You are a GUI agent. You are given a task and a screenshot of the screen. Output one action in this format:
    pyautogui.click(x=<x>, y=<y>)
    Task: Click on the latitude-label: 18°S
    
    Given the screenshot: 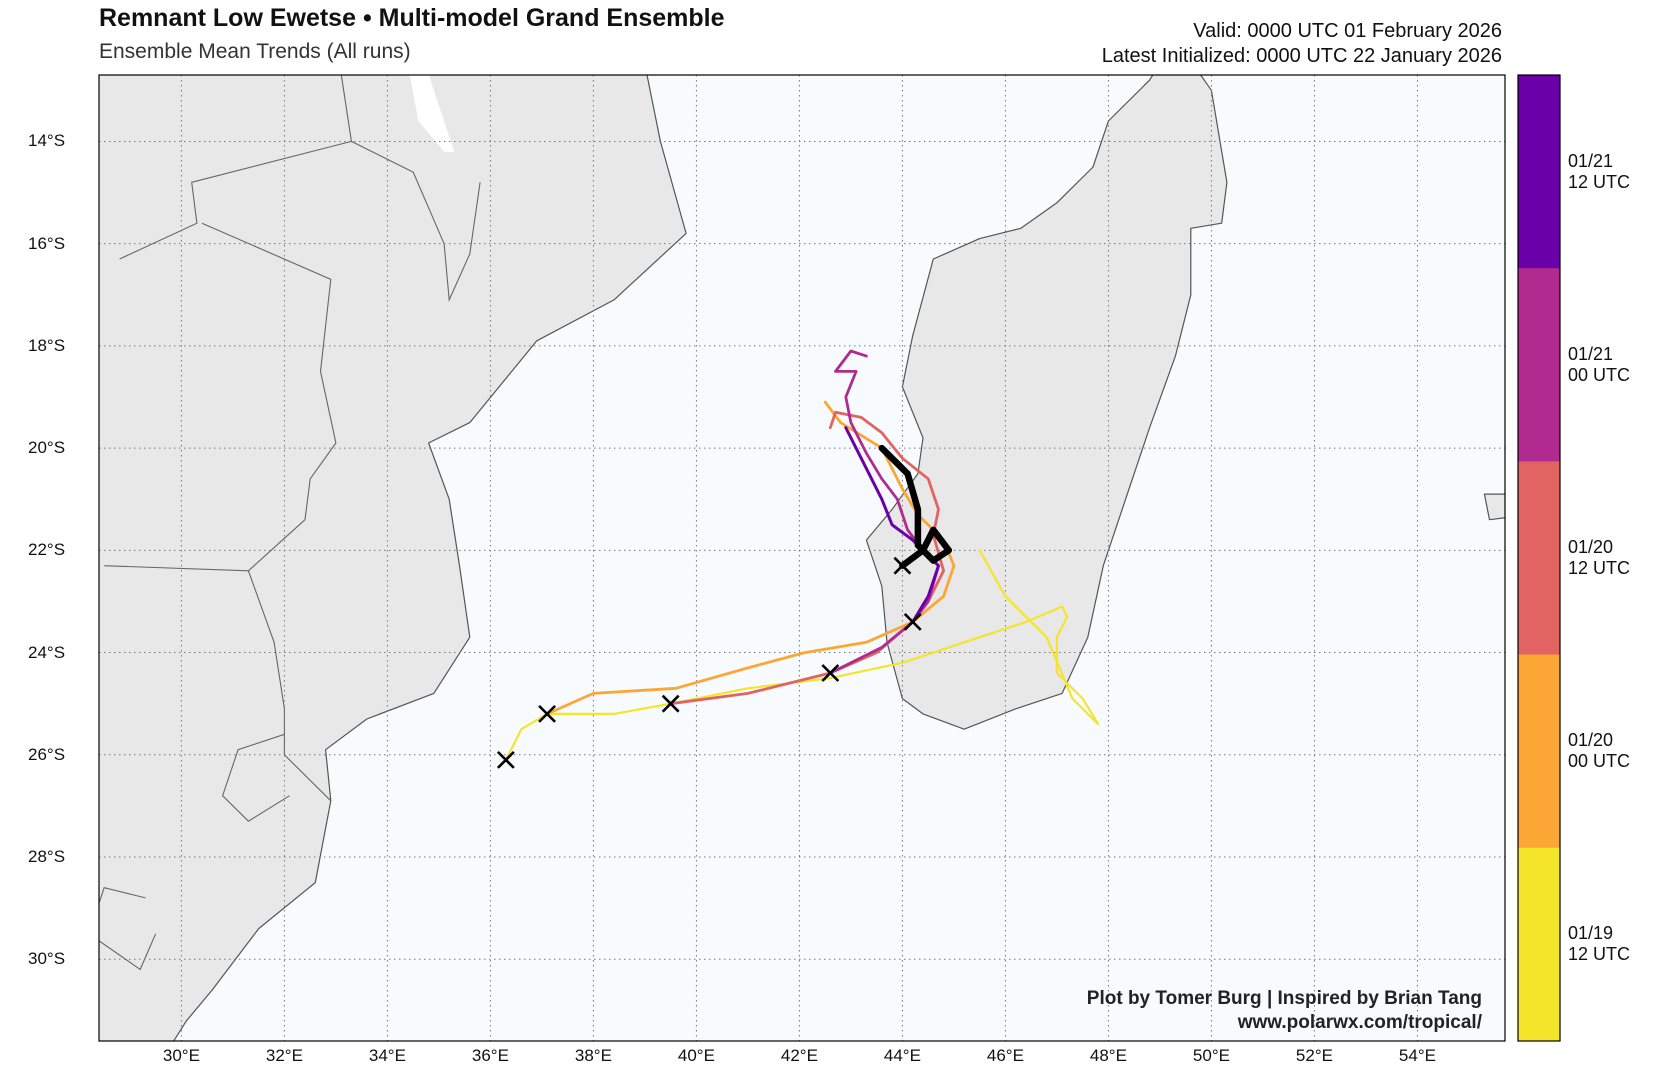 What is the action you would take?
    pyautogui.click(x=47, y=345)
    